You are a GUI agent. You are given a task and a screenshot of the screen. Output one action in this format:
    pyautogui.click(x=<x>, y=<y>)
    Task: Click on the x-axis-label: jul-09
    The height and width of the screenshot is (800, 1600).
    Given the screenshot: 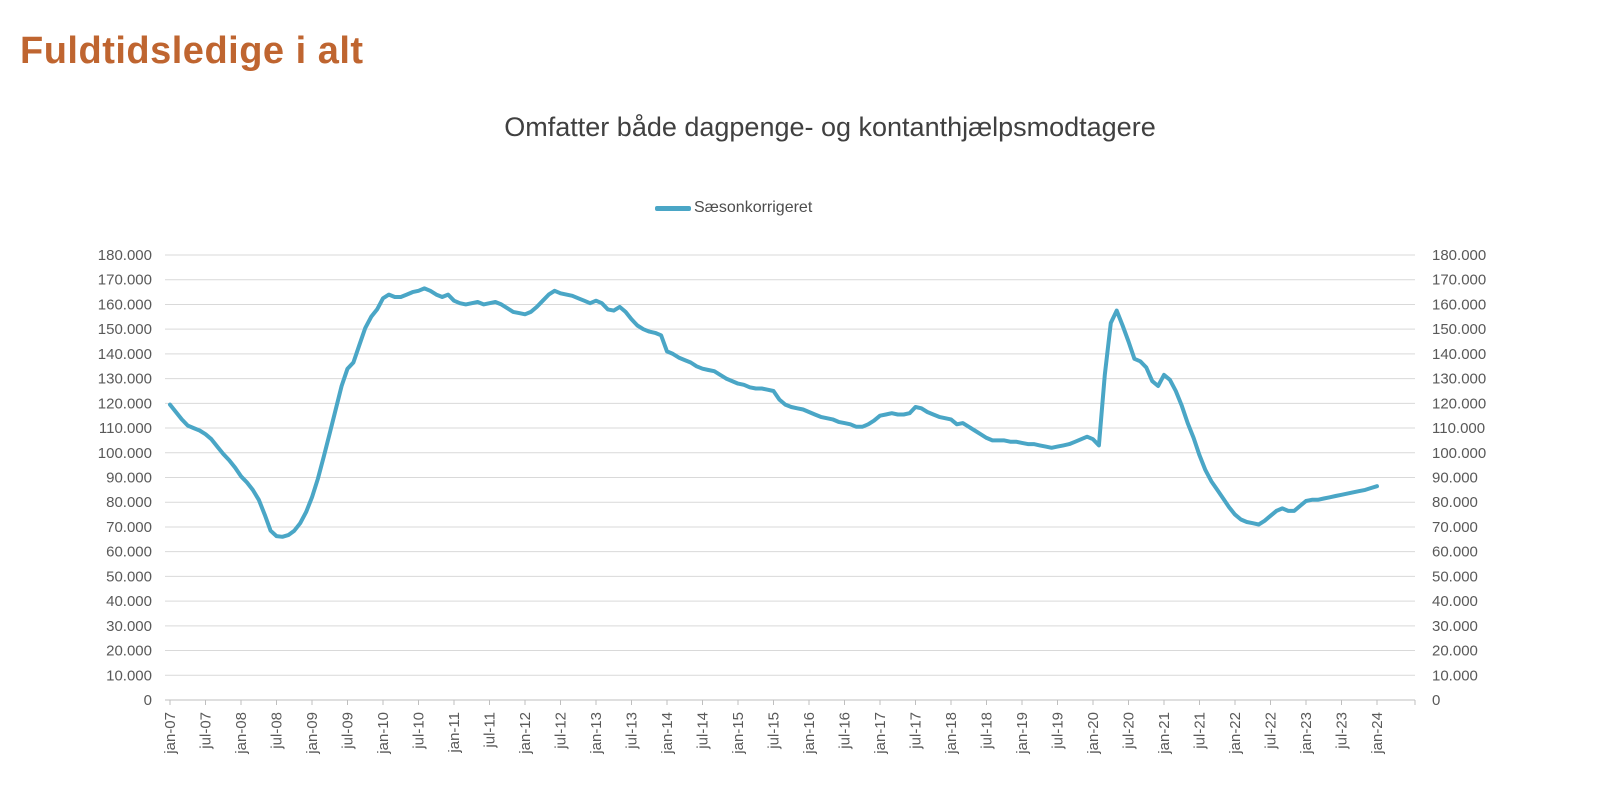 What is the action you would take?
    pyautogui.click(x=348, y=731)
    